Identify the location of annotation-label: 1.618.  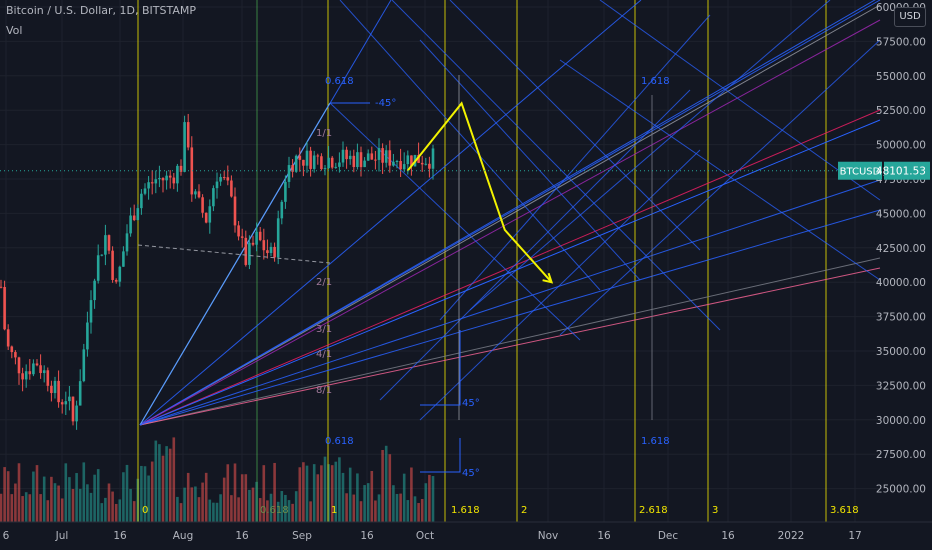
(655, 441).